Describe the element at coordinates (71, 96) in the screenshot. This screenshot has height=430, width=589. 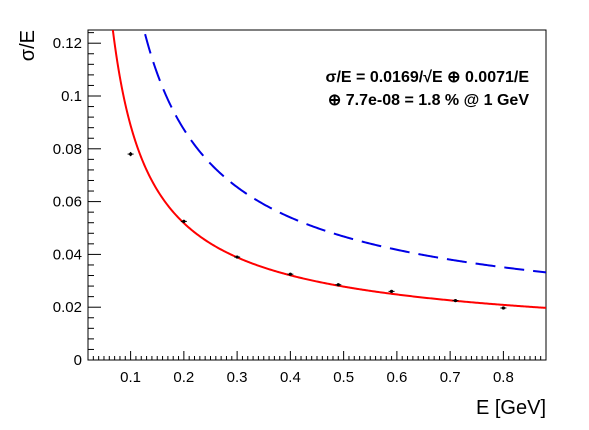
I see `y-tick-label: 0.1` at that location.